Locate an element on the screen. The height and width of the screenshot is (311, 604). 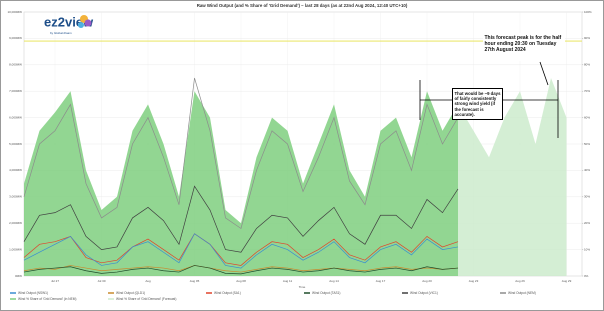
y-tick-label: 3,000MW is located at coordinates (15, 197).